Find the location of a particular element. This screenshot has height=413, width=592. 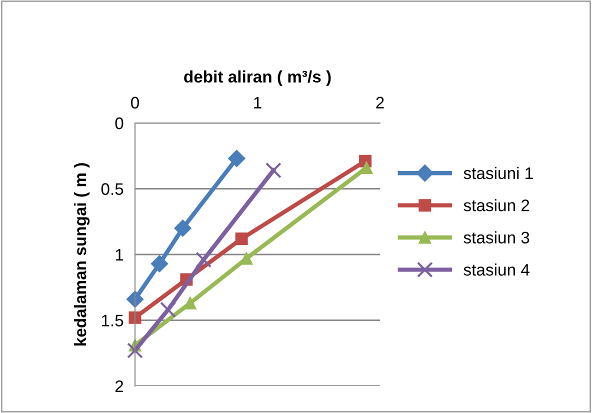

legend-label: stasiun 3 is located at coordinates (497, 237).